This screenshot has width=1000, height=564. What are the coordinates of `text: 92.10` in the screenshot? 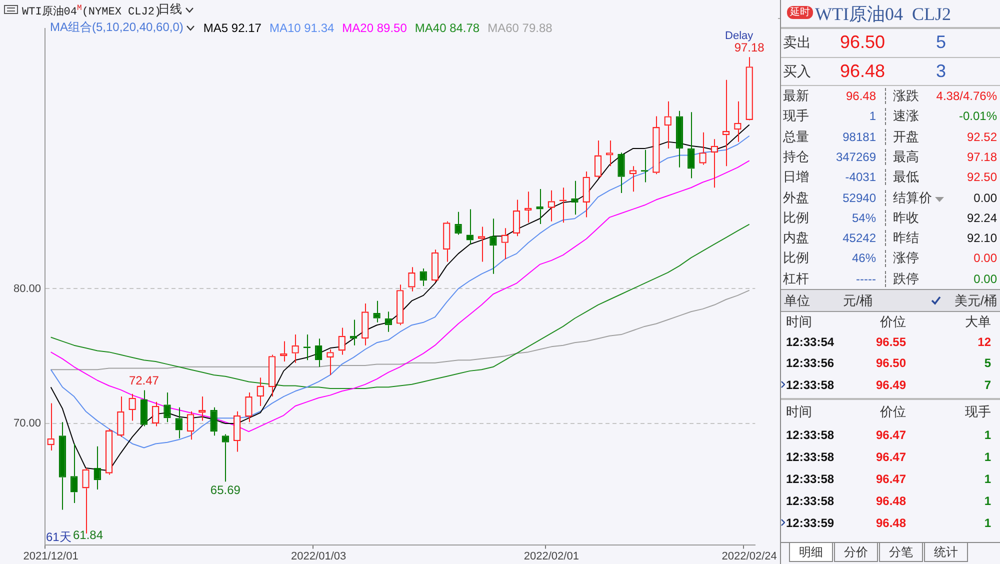 It's located at (981, 239).